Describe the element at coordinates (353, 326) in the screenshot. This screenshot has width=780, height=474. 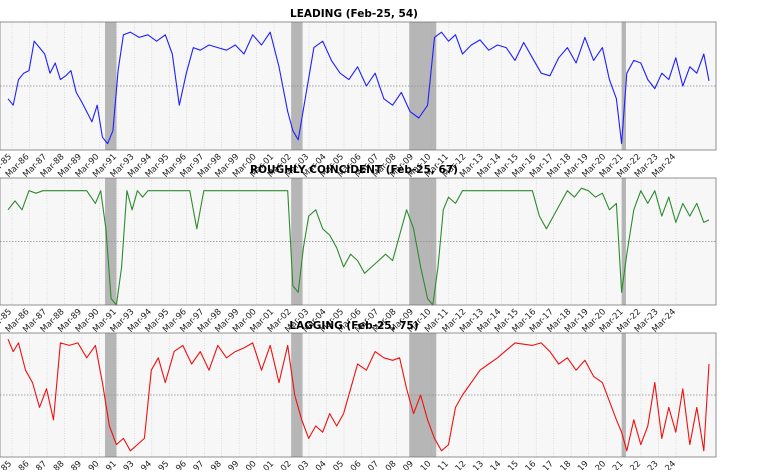
I see `lagging-title: LAGGING (Feb-25, 75)` at that location.